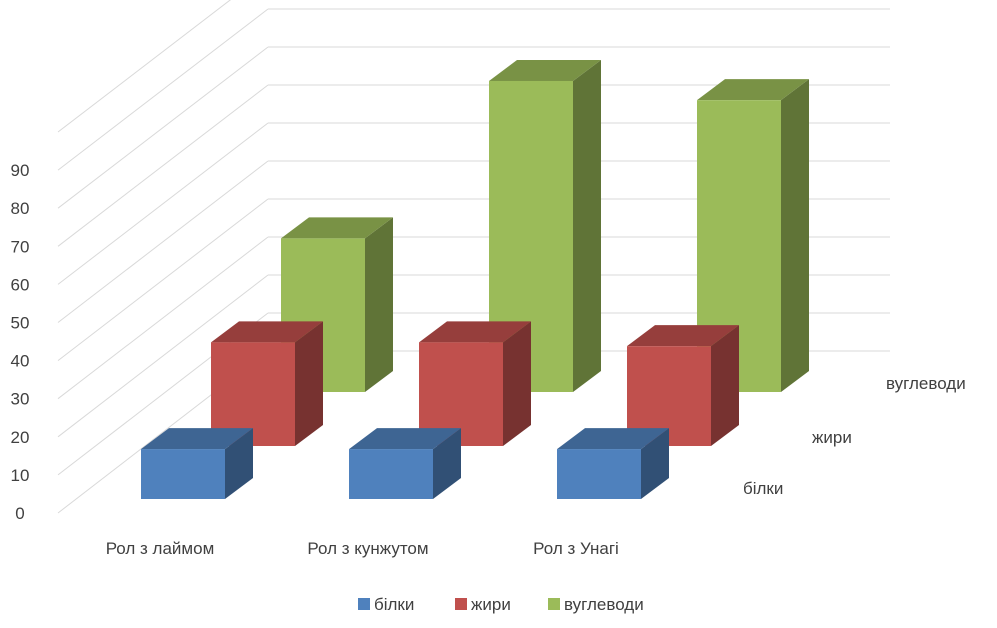  I want to click on bar-жири-2, so click(683, 385).